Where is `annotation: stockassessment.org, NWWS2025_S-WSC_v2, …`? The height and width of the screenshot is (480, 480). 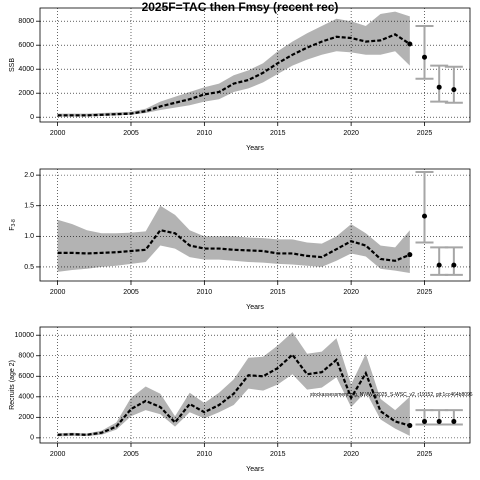
annotation: stockassessment.org, NWWS2025_S-WSC_v2, … is located at coordinates (391, 395).